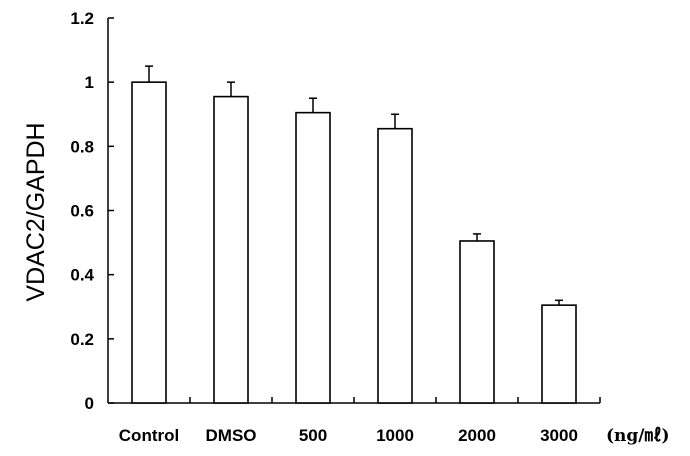  Describe the element at coordinates (559, 435) in the screenshot. I see `x-tick-label: 3000` at that location.